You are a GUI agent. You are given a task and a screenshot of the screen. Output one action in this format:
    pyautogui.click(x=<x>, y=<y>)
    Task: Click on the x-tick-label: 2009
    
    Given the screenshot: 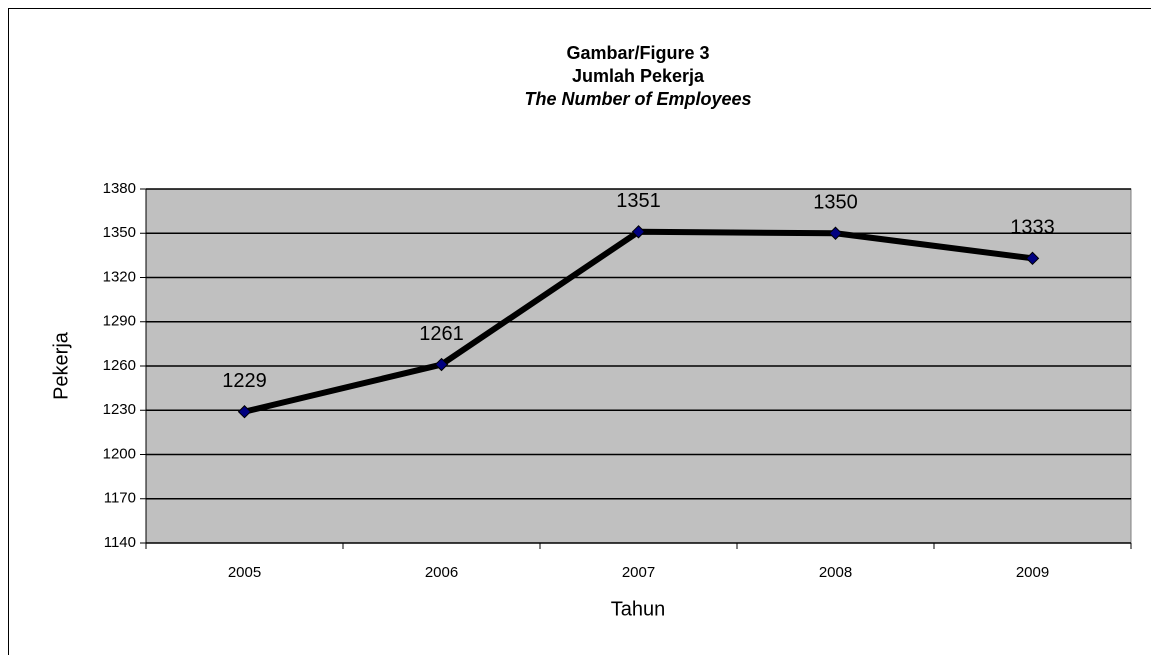 What is the action you would take?
    pyautogui.click(x=1032, y=572)
    